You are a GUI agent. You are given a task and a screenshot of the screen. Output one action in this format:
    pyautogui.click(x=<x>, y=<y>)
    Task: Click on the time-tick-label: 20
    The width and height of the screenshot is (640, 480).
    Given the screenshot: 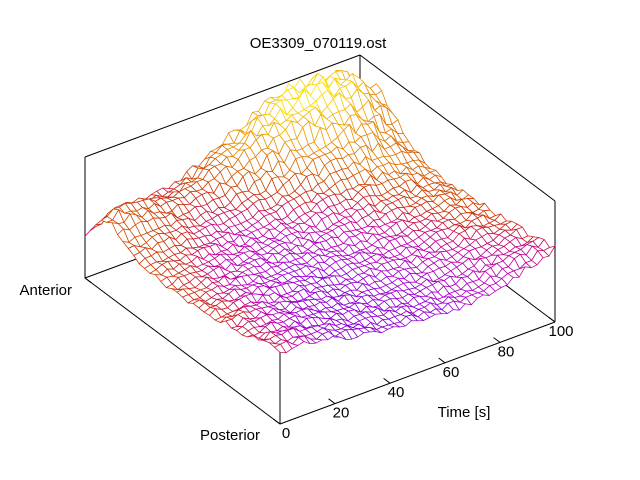 What is the action you would take?
    pyautogui.click(x=341, y=413)
    